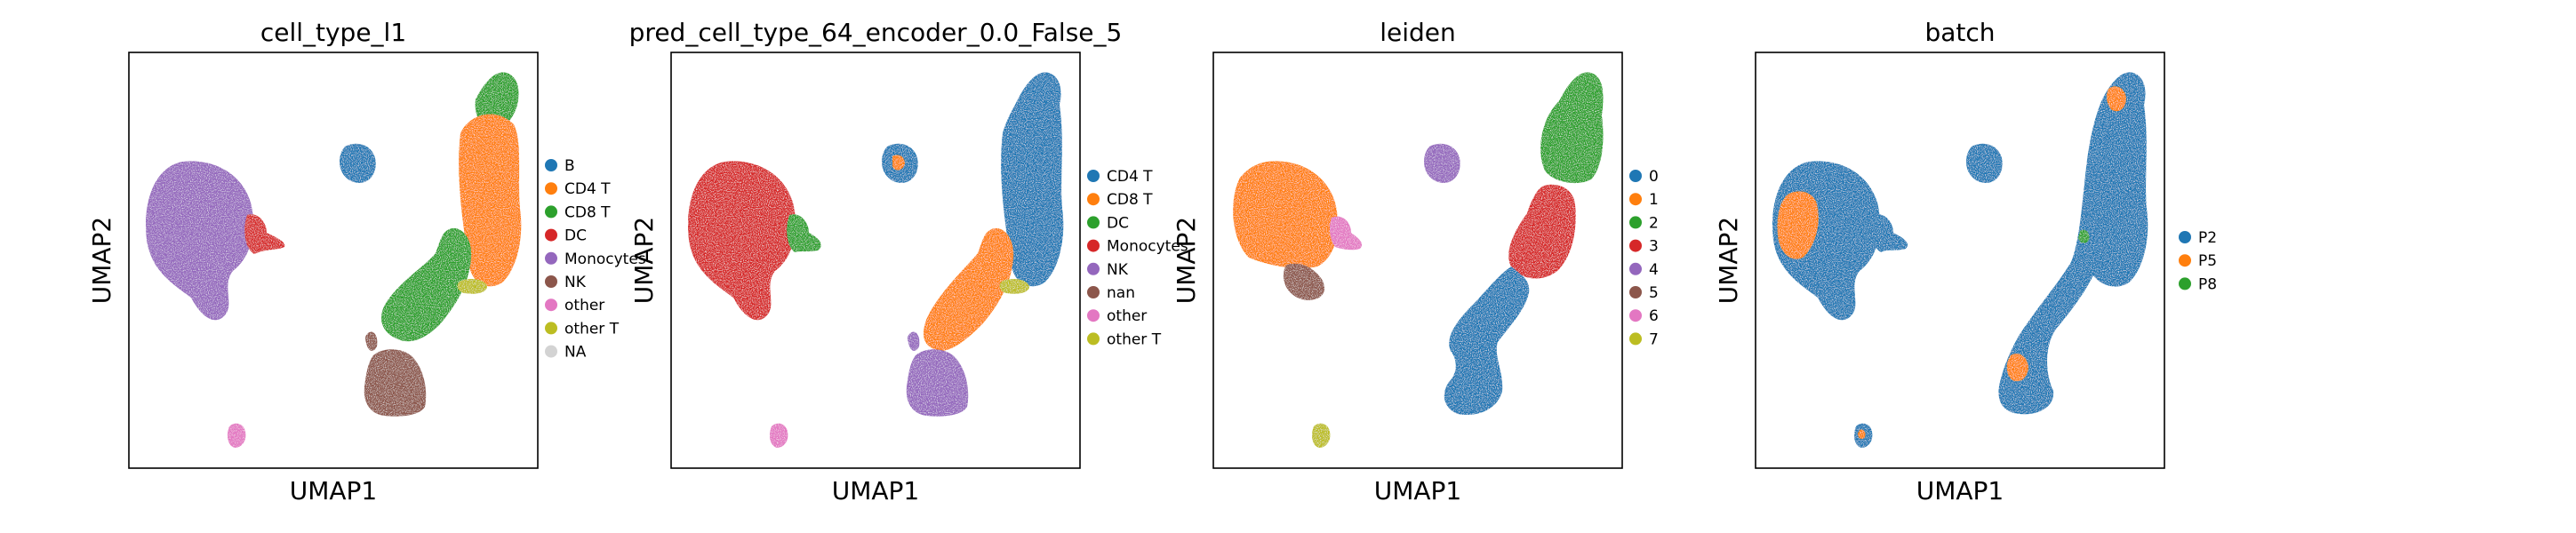  What do you see at coordinates (1654, 339) in the screenshot?
I see `legend-label: 7` at bounding box center [1654, 339].